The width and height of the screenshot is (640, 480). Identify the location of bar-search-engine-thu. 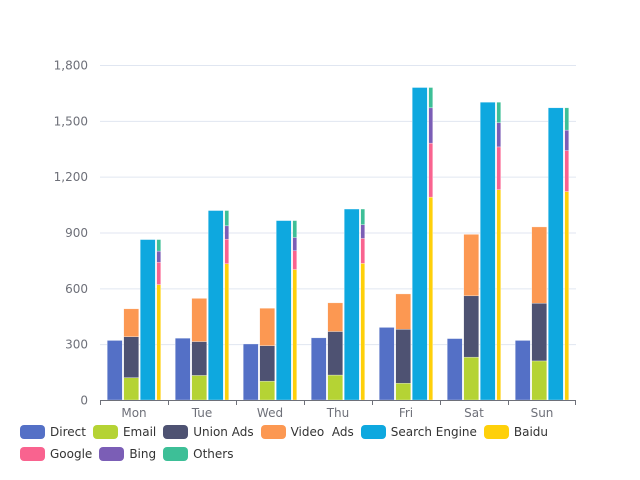
(352, 304).